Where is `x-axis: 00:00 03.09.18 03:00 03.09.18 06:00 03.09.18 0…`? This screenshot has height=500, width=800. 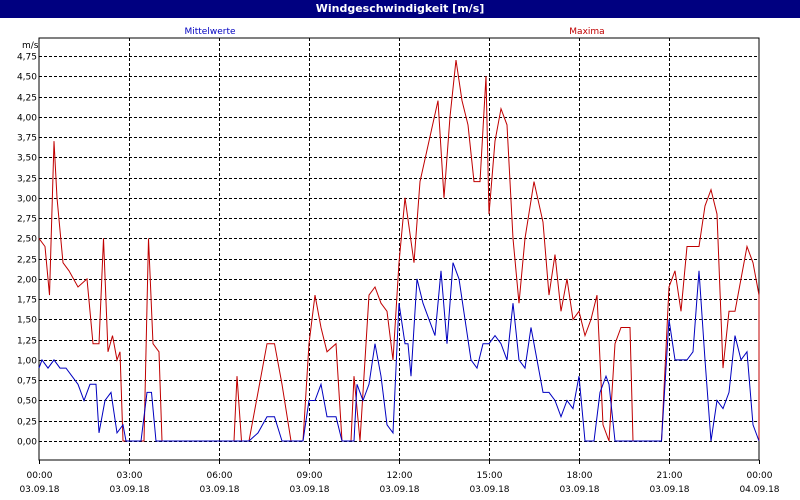 x-axis: 00:00 03.09.18 03:00 03.09.18 06:00 03.09.18 0… is located at coordinates (399, 477).